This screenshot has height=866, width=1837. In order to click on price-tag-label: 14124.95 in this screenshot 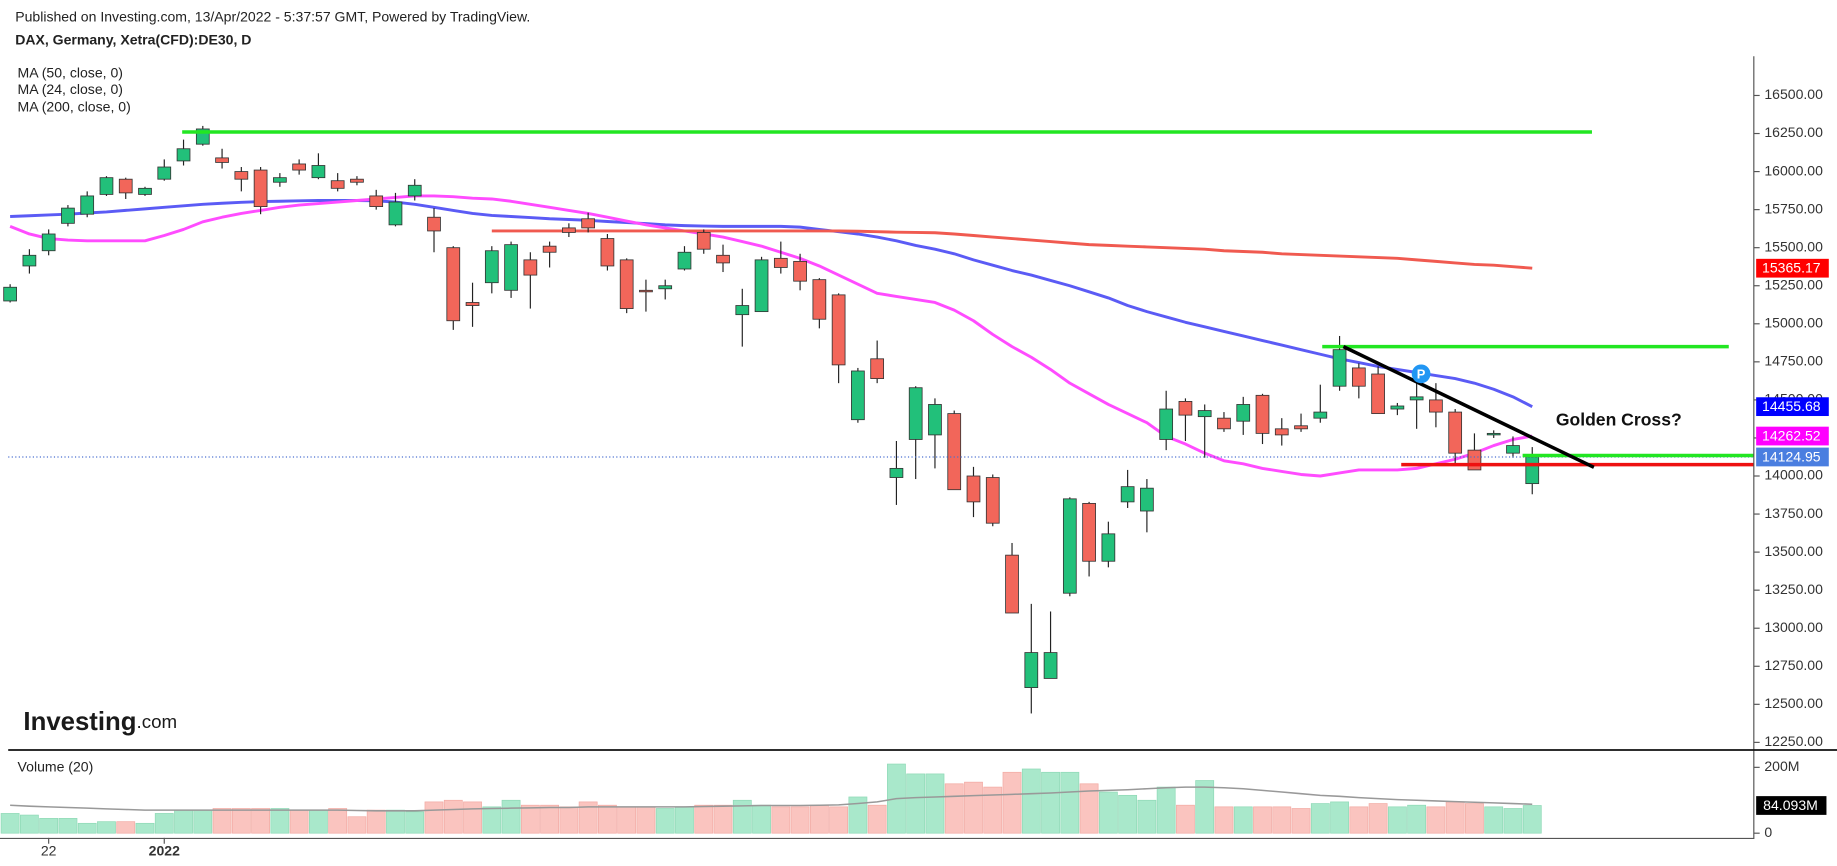, I will do `click(1791, 456)`.